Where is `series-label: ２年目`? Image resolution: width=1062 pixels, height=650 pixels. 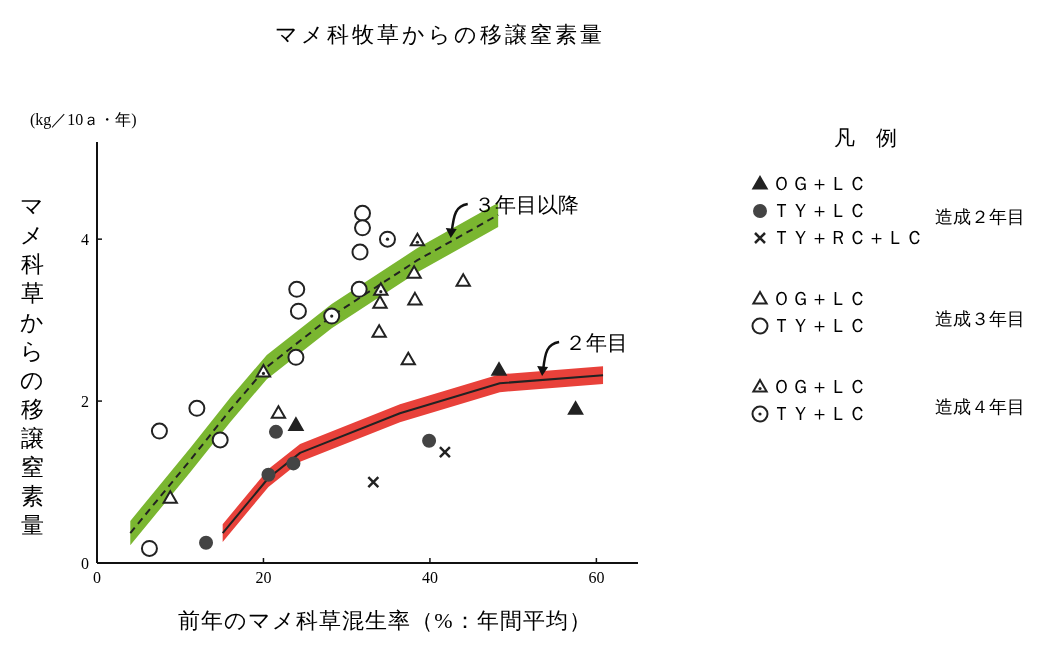
series-label: ２年目 is located at coordinates (597, 343).